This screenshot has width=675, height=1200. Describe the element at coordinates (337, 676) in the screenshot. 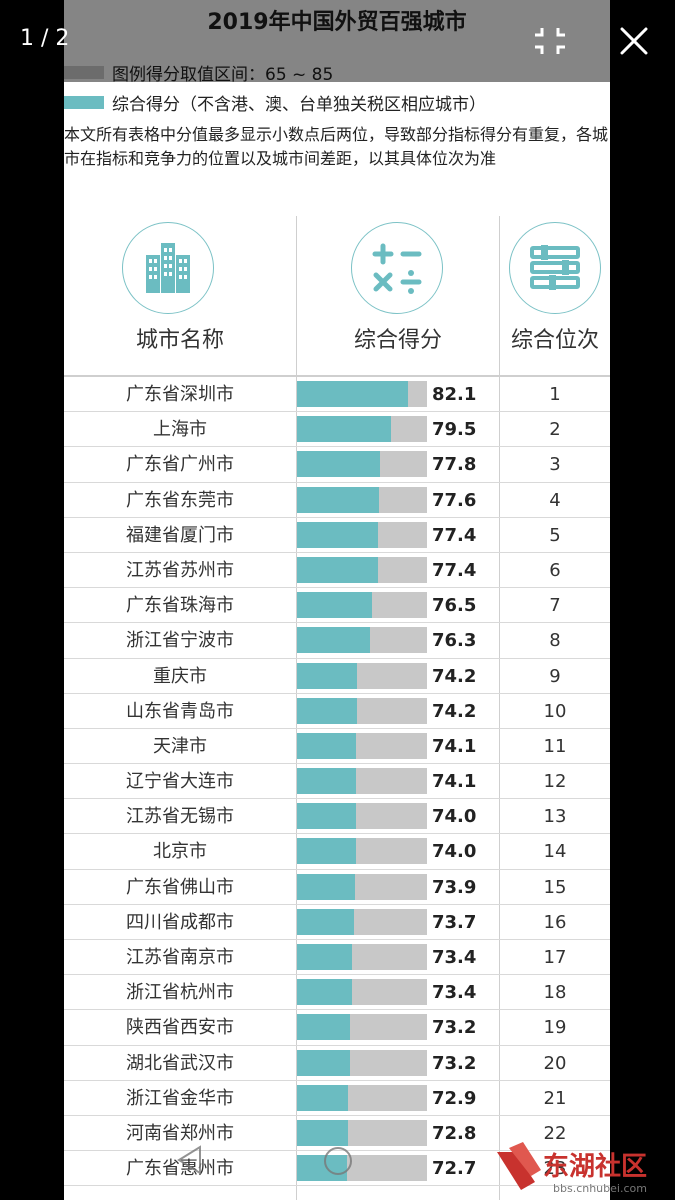

I see `table-row: 重庆市 74.2 9` at that location.